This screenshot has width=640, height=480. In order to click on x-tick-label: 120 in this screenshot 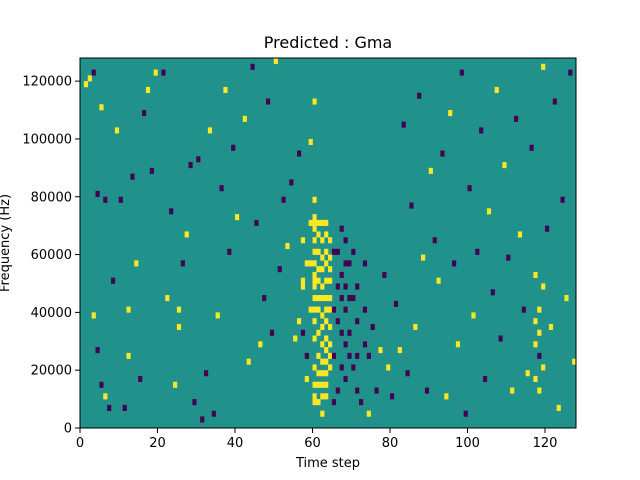, I will do `click(545, 443)`.